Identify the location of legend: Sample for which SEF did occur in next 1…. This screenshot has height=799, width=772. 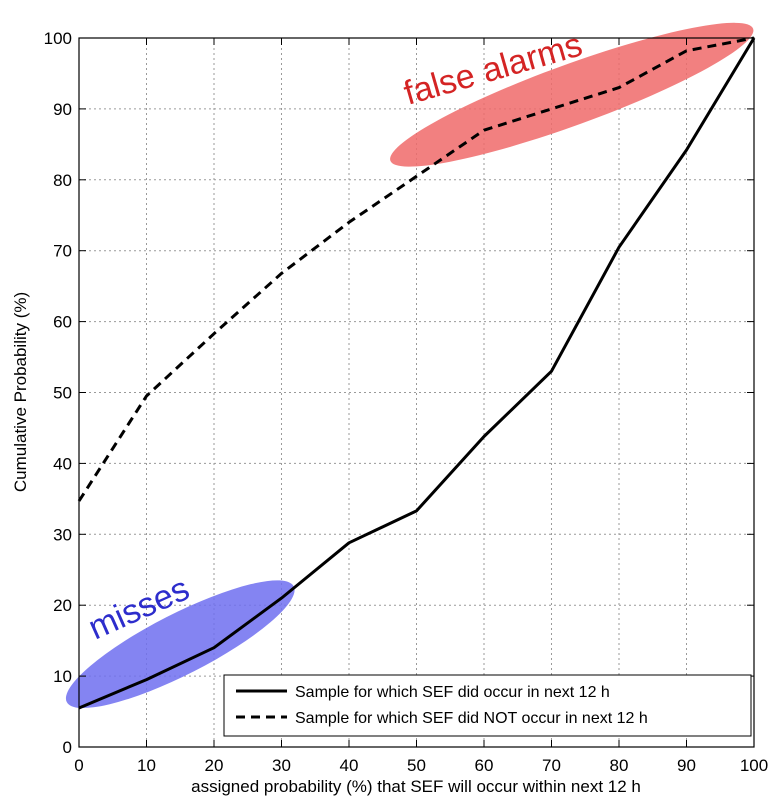
(487, 705).